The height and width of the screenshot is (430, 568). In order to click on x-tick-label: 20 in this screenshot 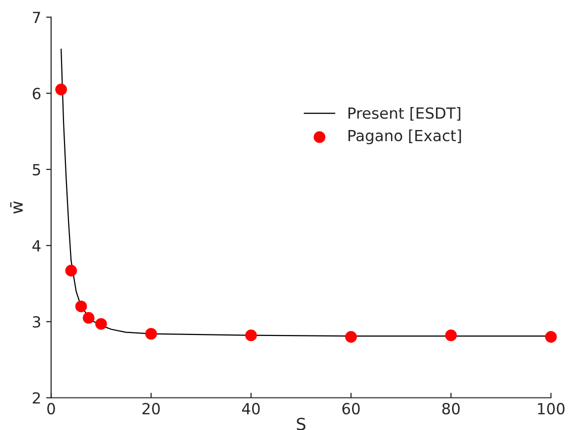, I will do `click(151, 408)`.